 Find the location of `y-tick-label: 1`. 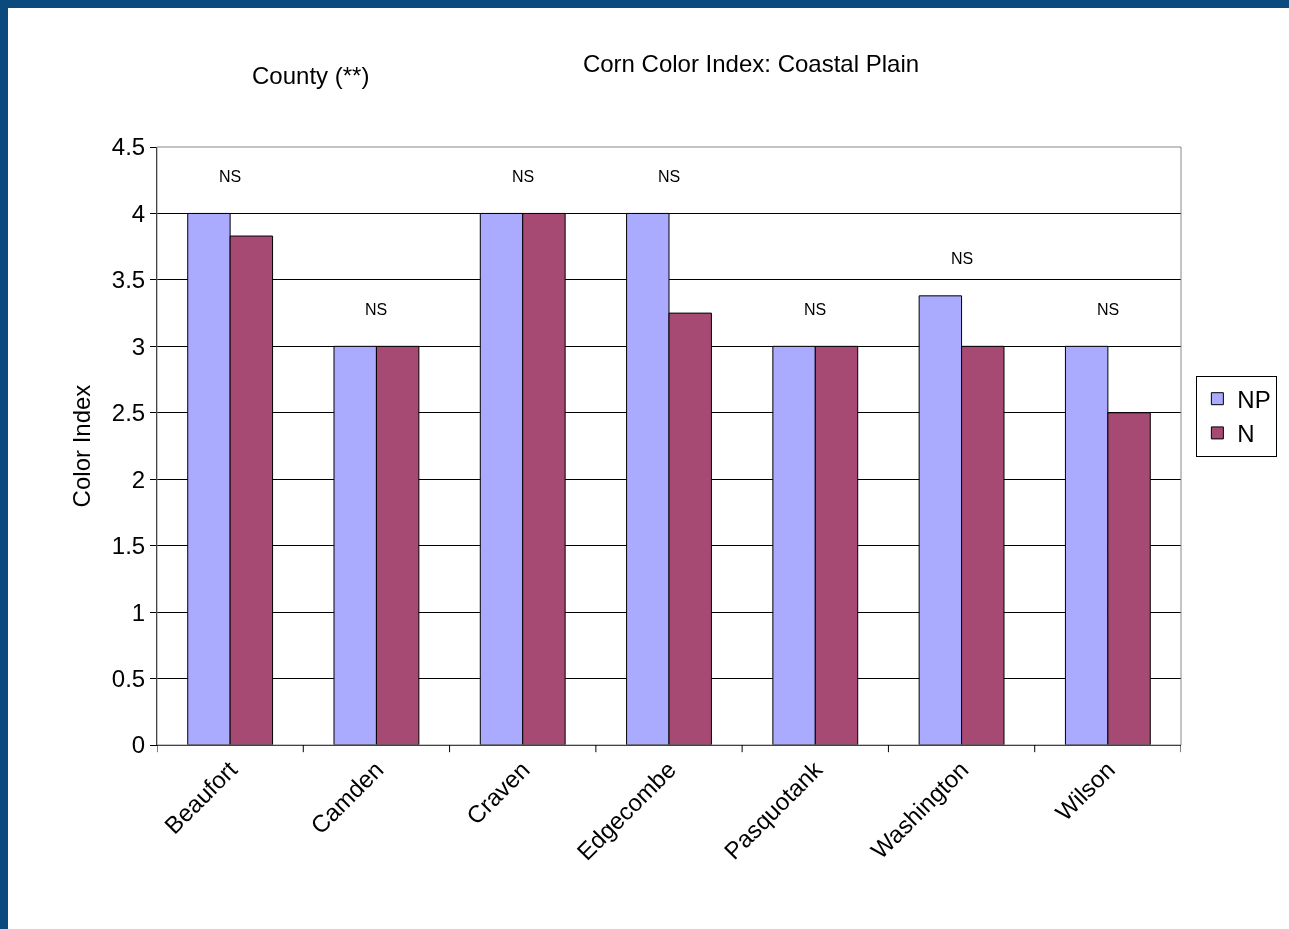

y-tick-label: 1 is located at coordinates (138, 612).